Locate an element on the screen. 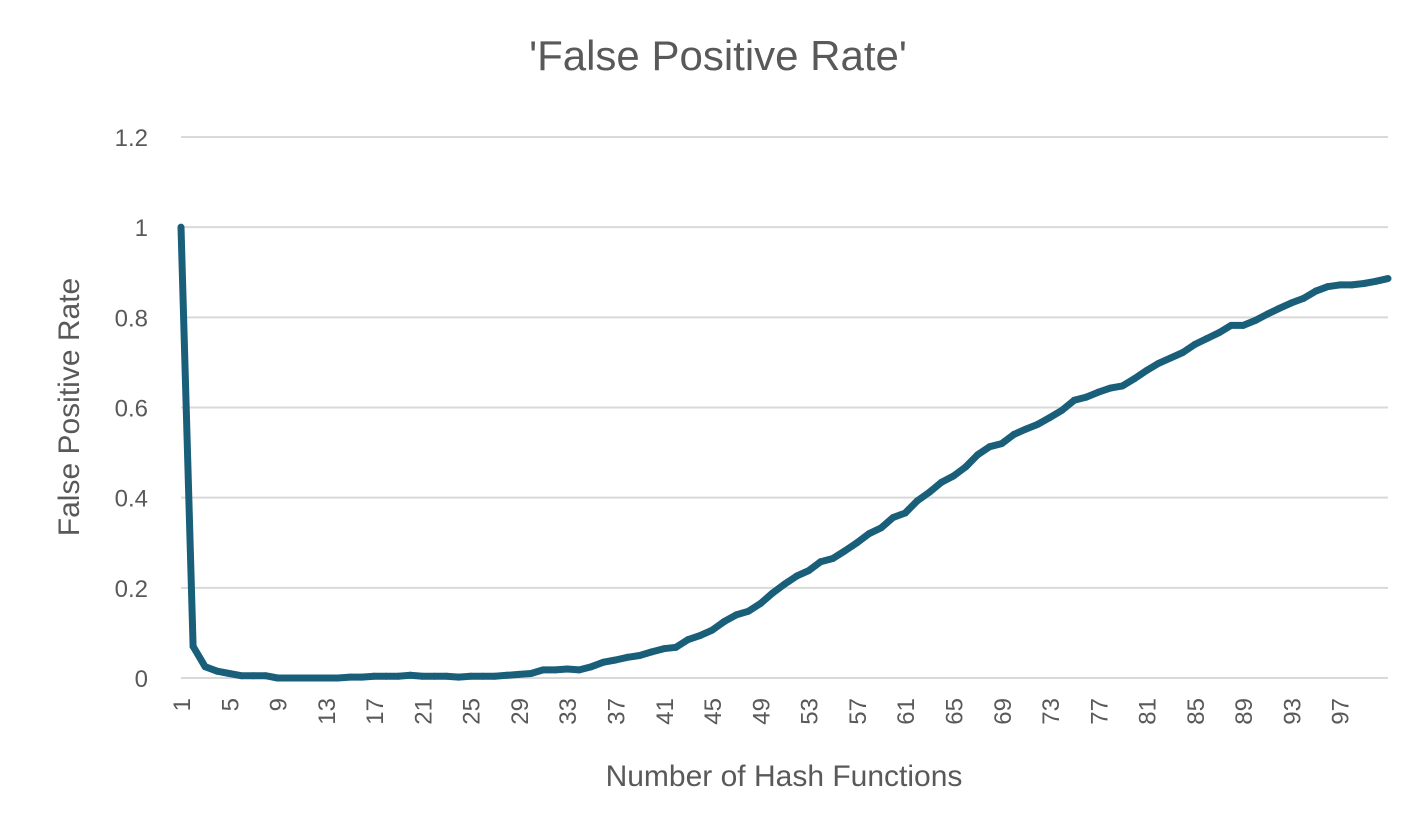  x-tick-label: 49 is located at coordinates (761, 711).